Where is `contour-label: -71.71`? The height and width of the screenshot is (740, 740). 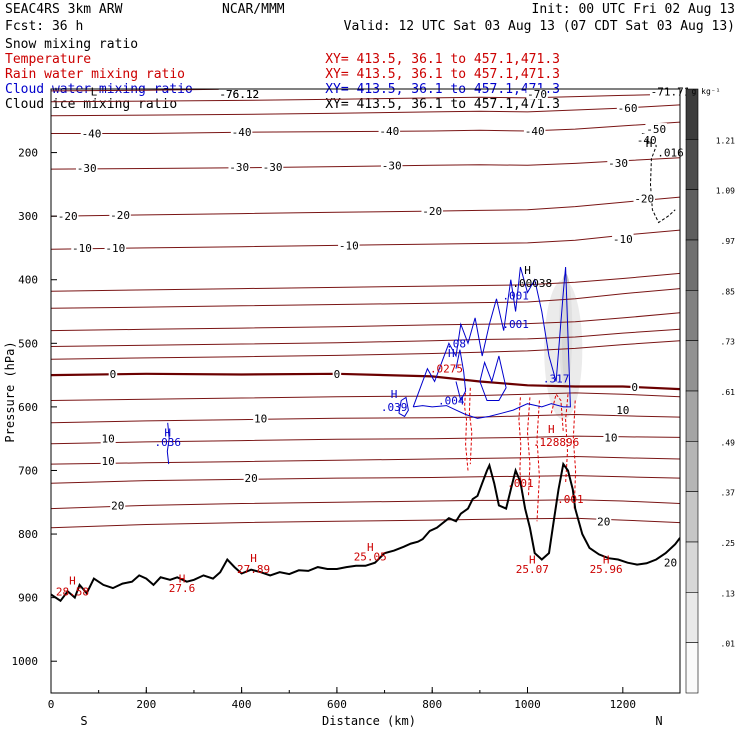 contour-label: -71.71 is located at coordinates (671, 92).